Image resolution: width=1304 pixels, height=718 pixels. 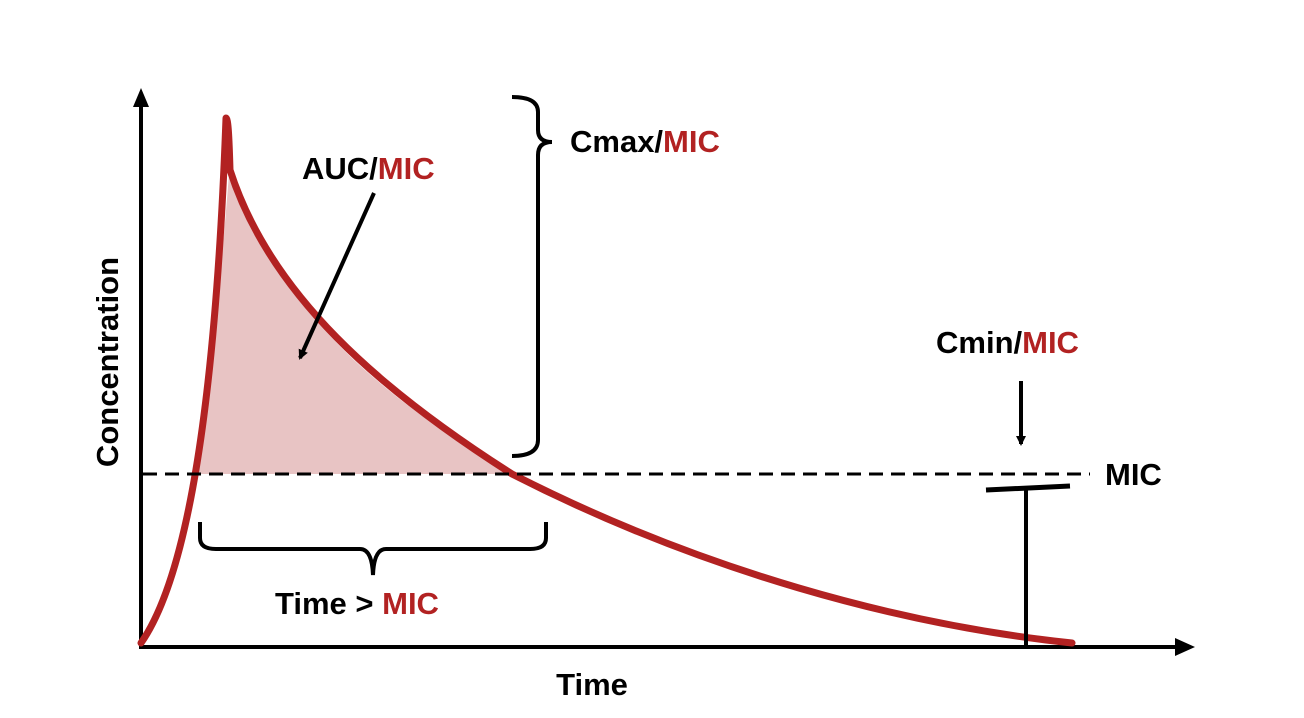 I want to click on cmax-label-mic: MIC, so click(x=691, y=141).